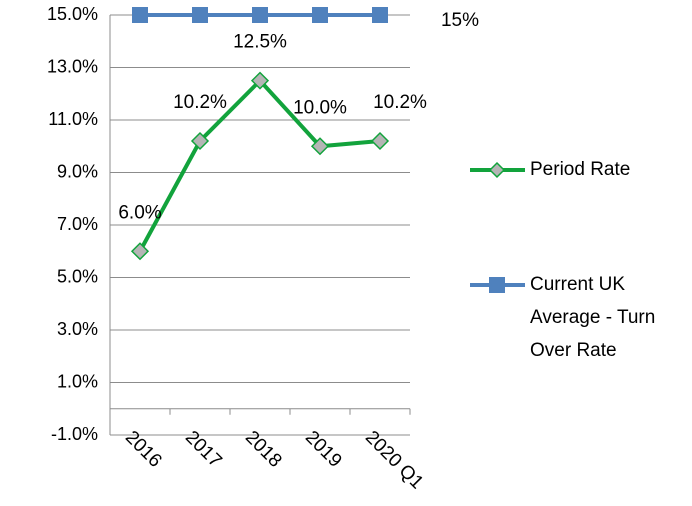 This screenshot has width=692, height=506. I want to click on y-tick-label: 13.0%, so click(72, 66).